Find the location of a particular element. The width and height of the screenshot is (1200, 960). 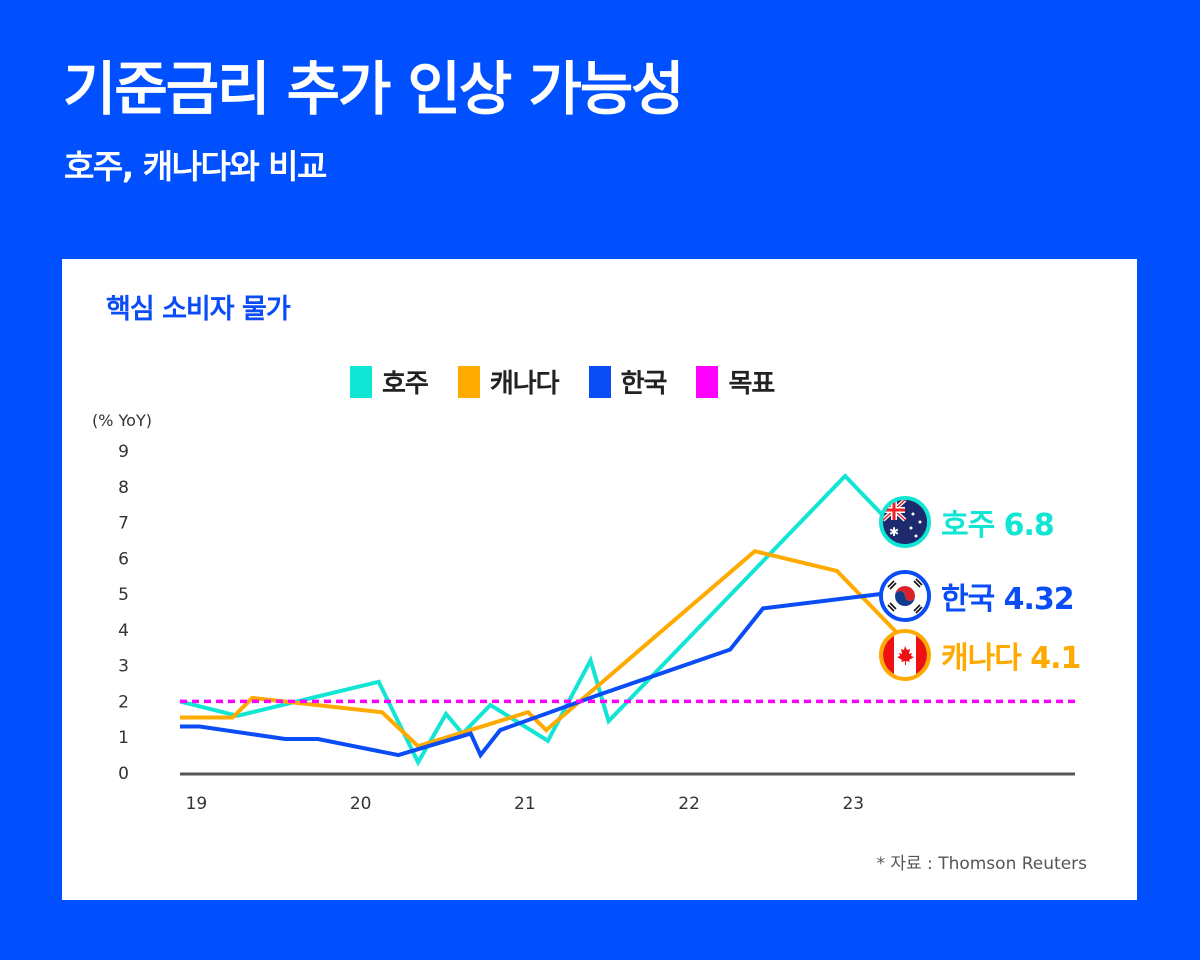

legend-swatch-canada is located at coordinates (468, 381).